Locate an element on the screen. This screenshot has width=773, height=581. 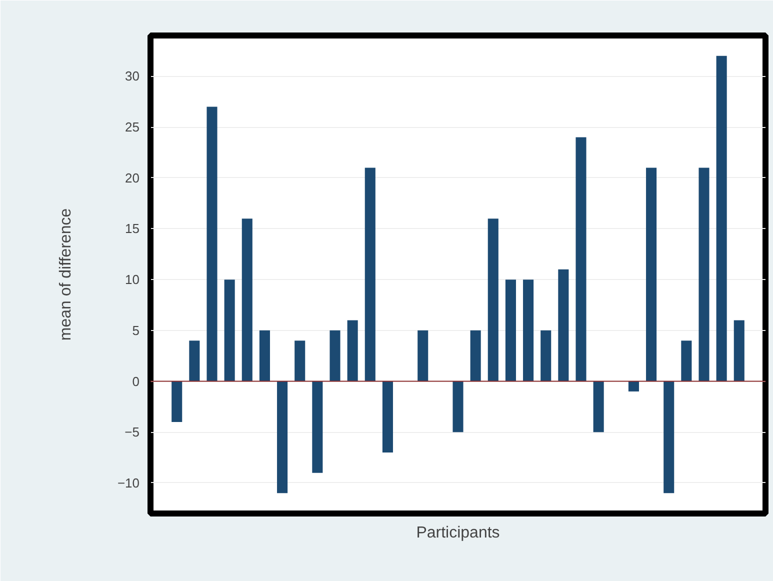
y-axis-title: mean of difference is located at coordinates (65, 274).